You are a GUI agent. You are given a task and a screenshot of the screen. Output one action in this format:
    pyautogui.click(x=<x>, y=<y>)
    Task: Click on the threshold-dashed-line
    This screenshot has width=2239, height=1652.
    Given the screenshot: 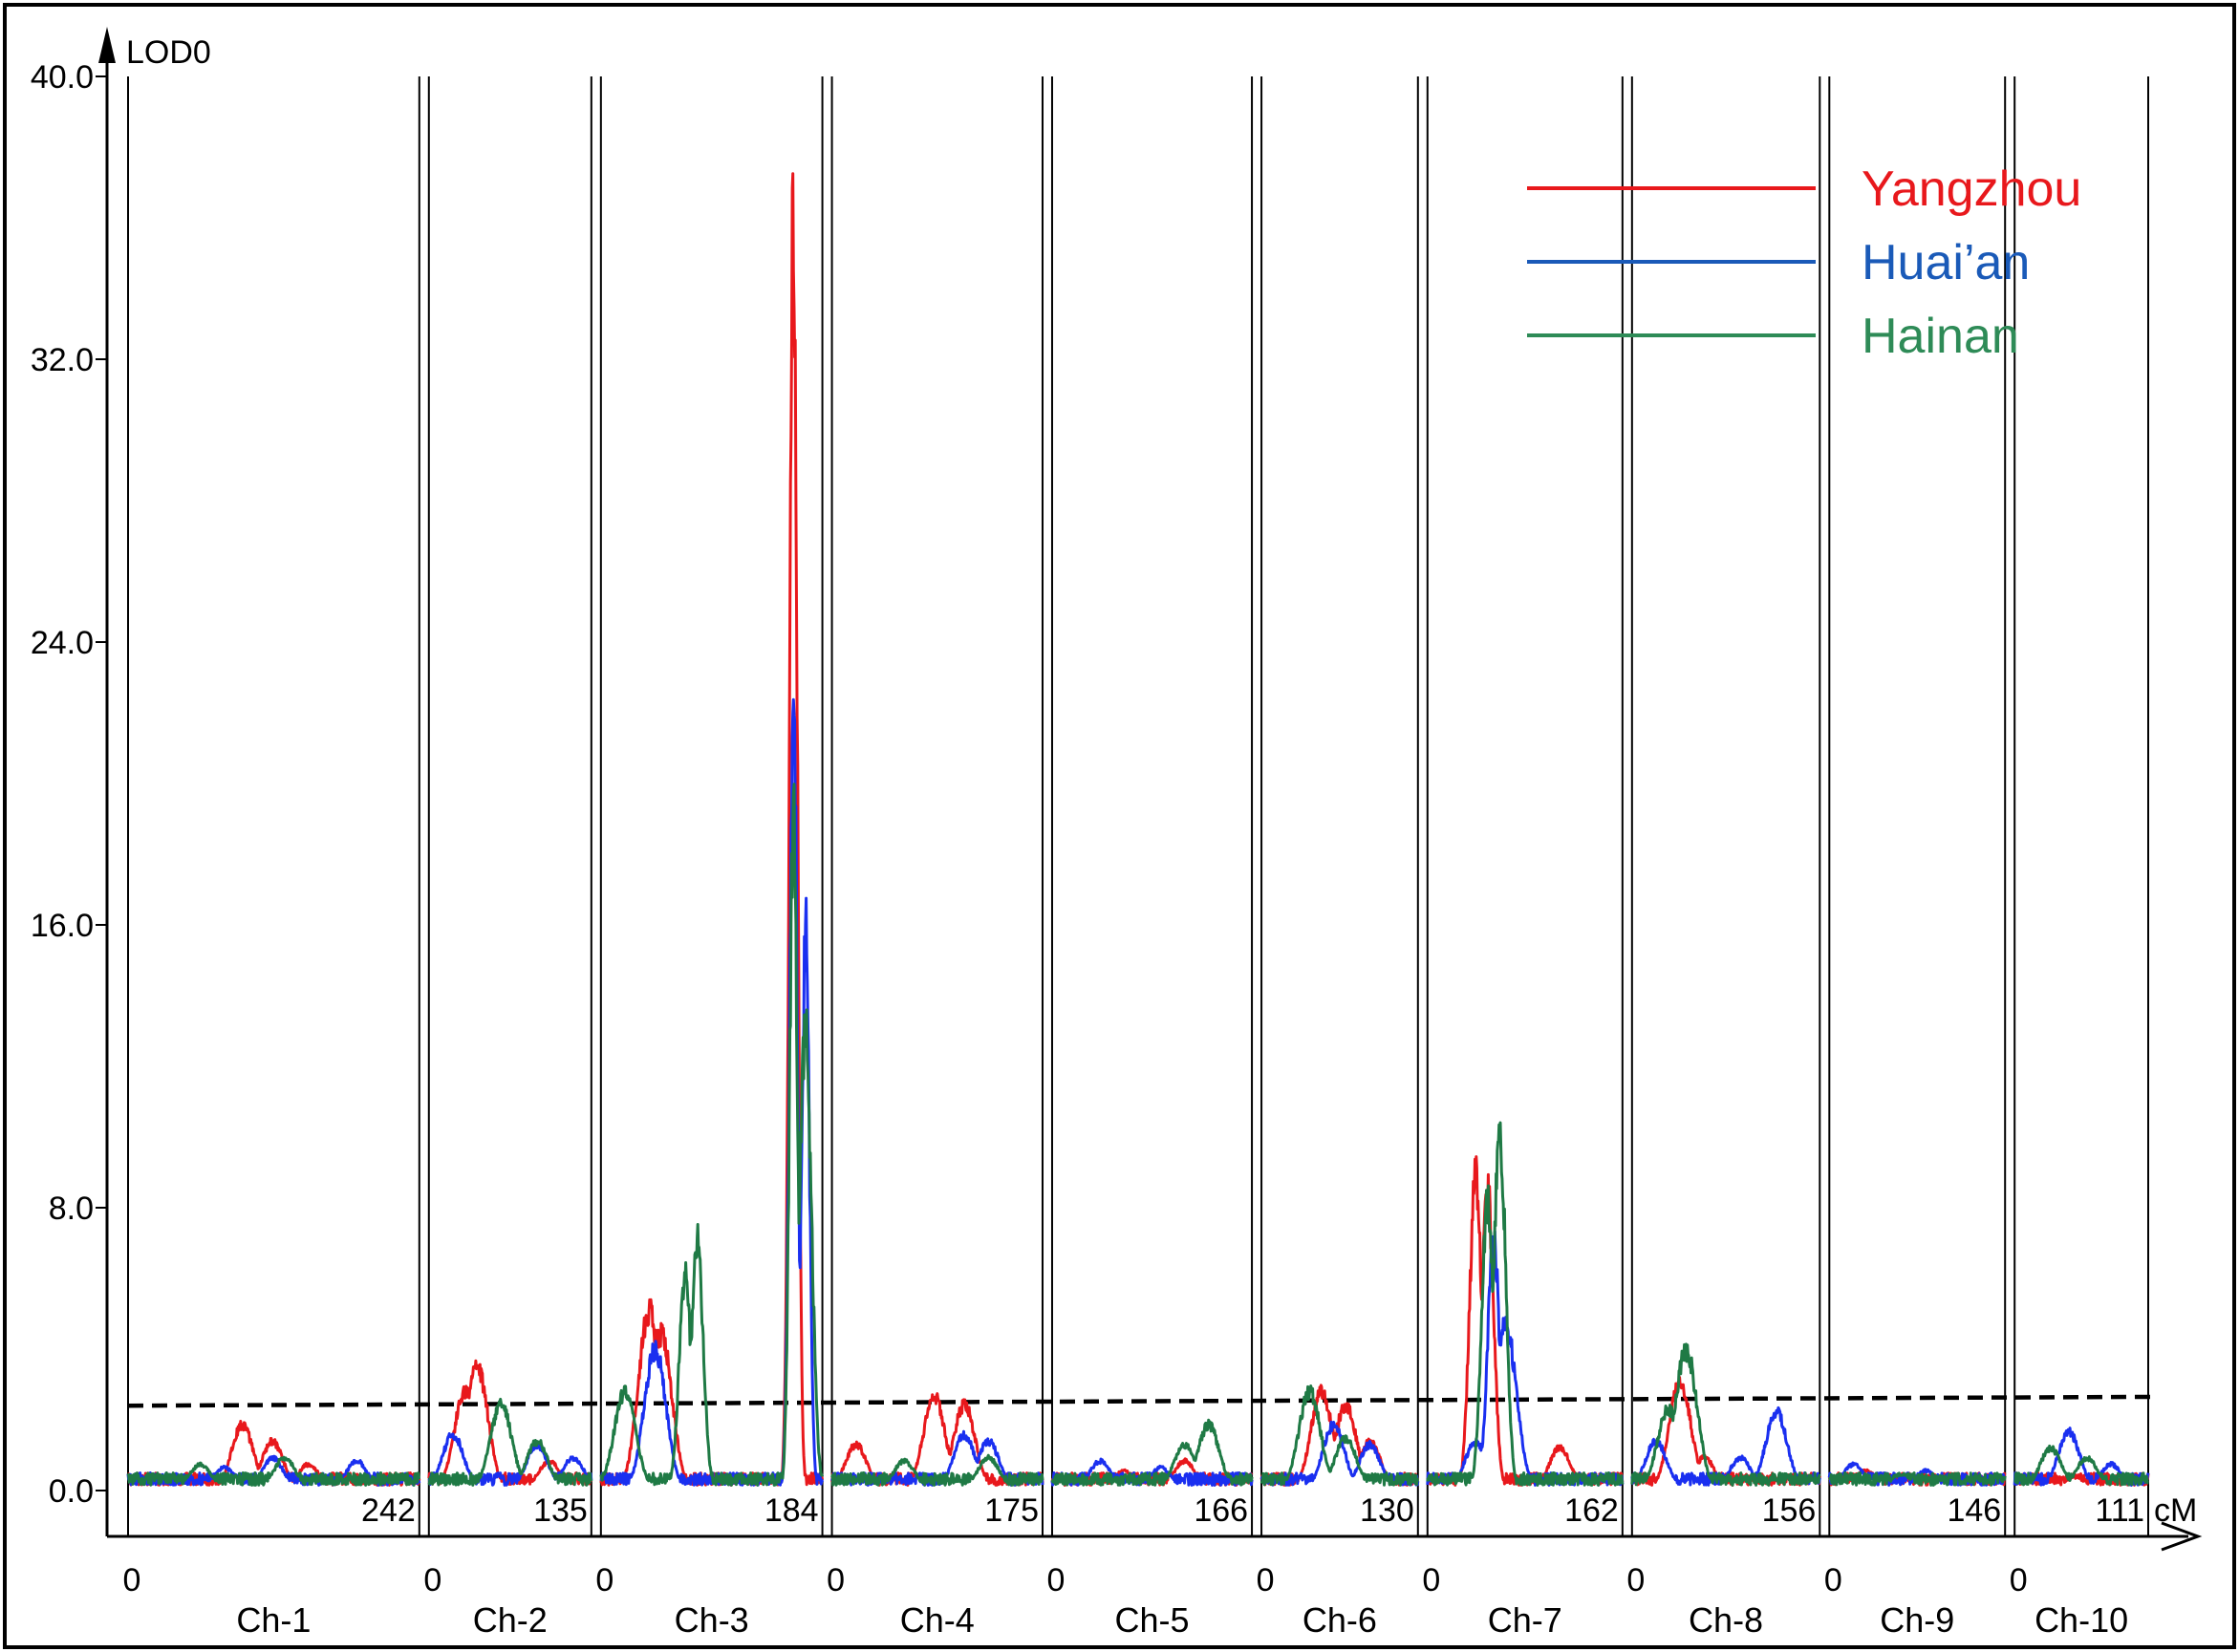 What is the action you would take?
    pyautogui.click(x=1139, y=1401)
    